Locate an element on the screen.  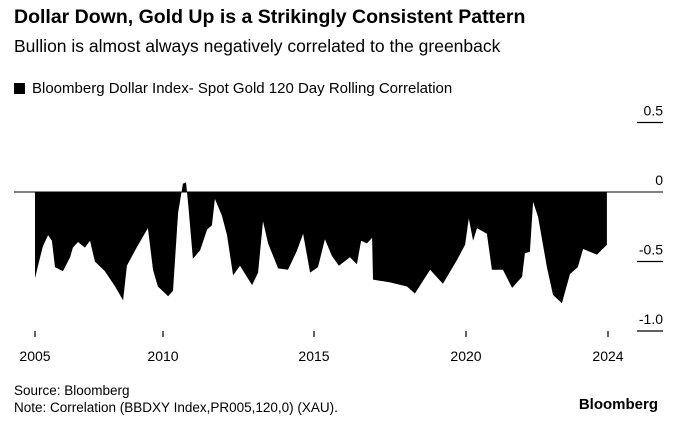
bloomberg-logo: Bloomberg is located at coordinates (618, 404).